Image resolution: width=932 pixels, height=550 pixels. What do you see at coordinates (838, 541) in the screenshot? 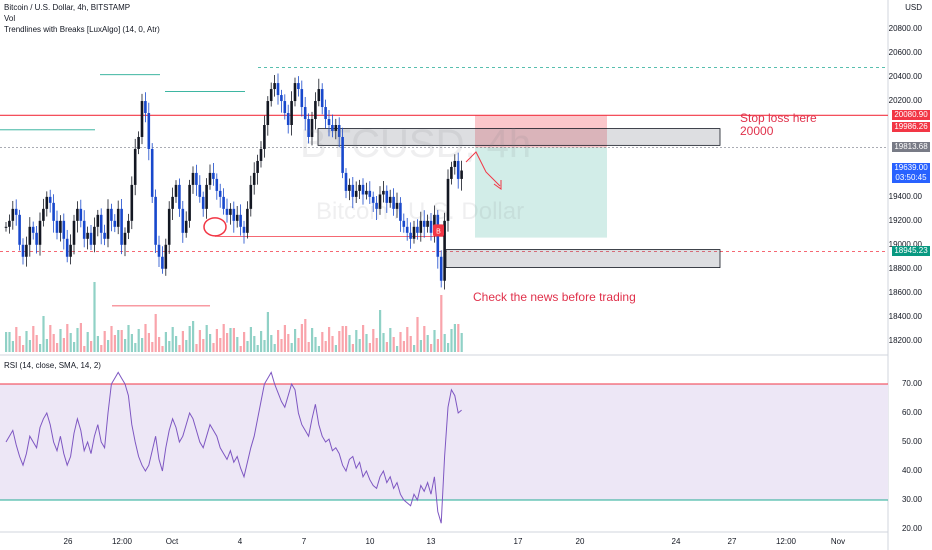
I see `time-tick: Nov` at bounding box center [838, 541].